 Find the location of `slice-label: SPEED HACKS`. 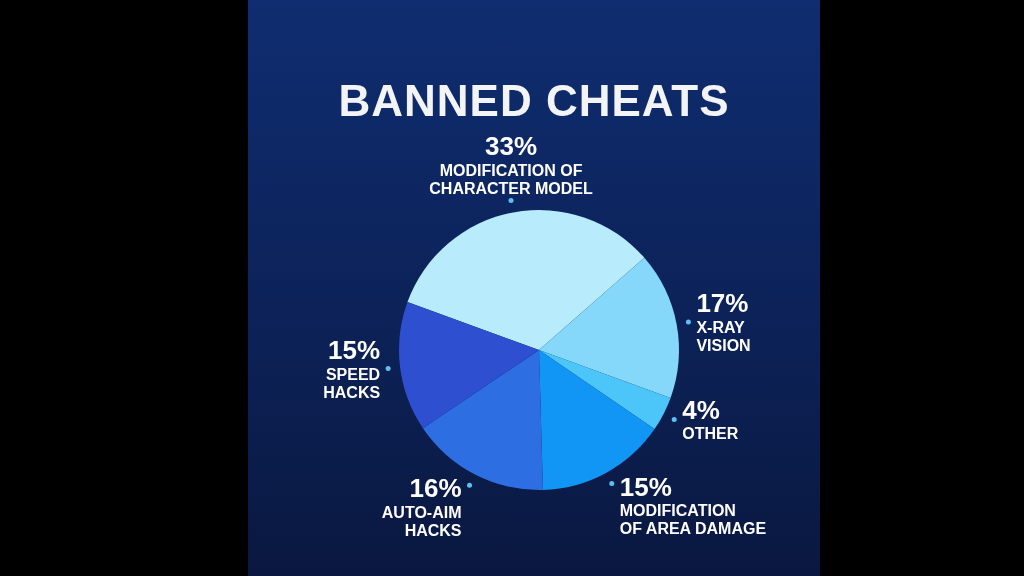

slice-label: SPEED HACKS is located at coordinates (352, 383).